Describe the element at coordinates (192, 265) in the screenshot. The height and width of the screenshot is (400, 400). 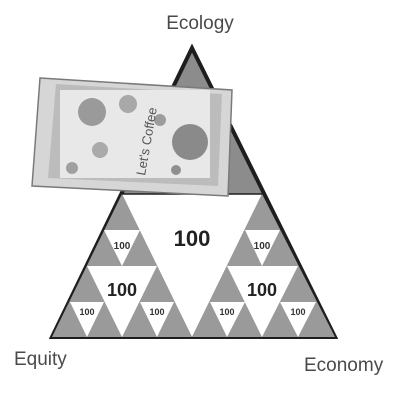
I see `center-white-triangle` at that location.